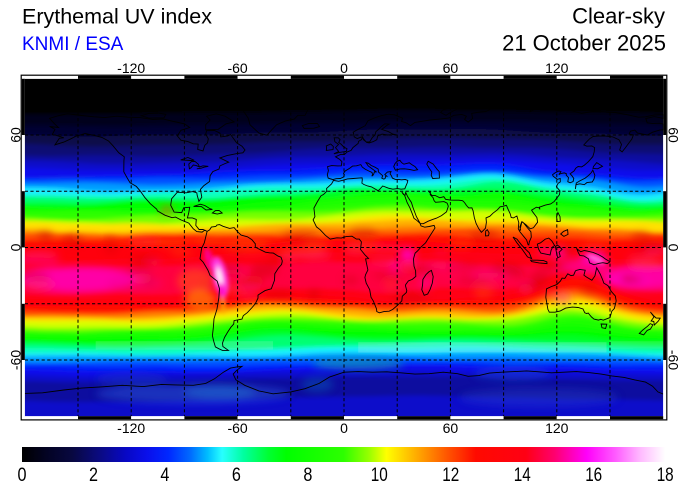 The height and width of the screenshot is (490, 688). Describe the element at coordinates (584, 43) in the screenshot. I see `svg-text: 21 October 2025` at that location.